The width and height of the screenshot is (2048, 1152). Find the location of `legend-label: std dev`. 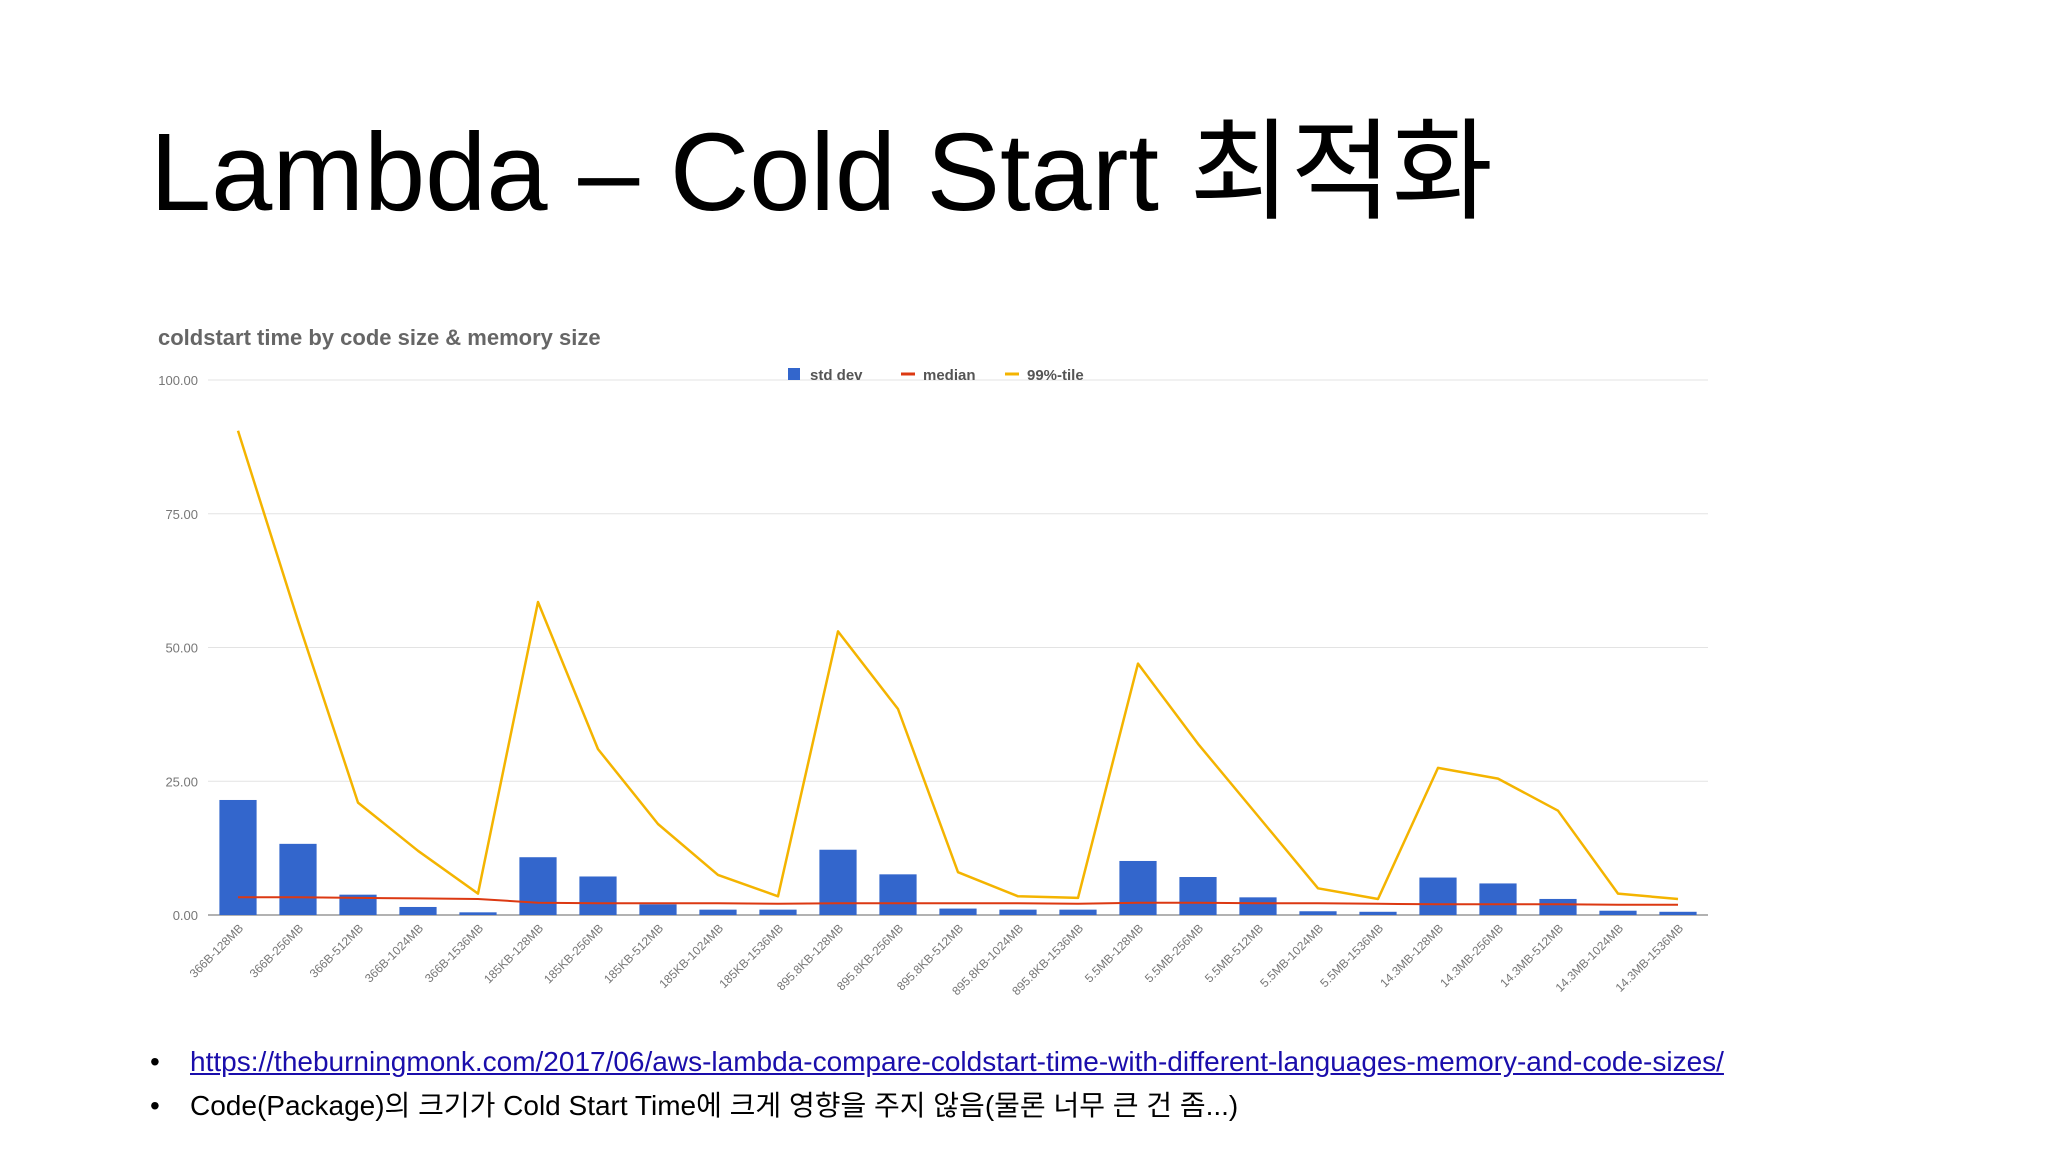

legend-label: std dev is located at coordinates (836, 375).